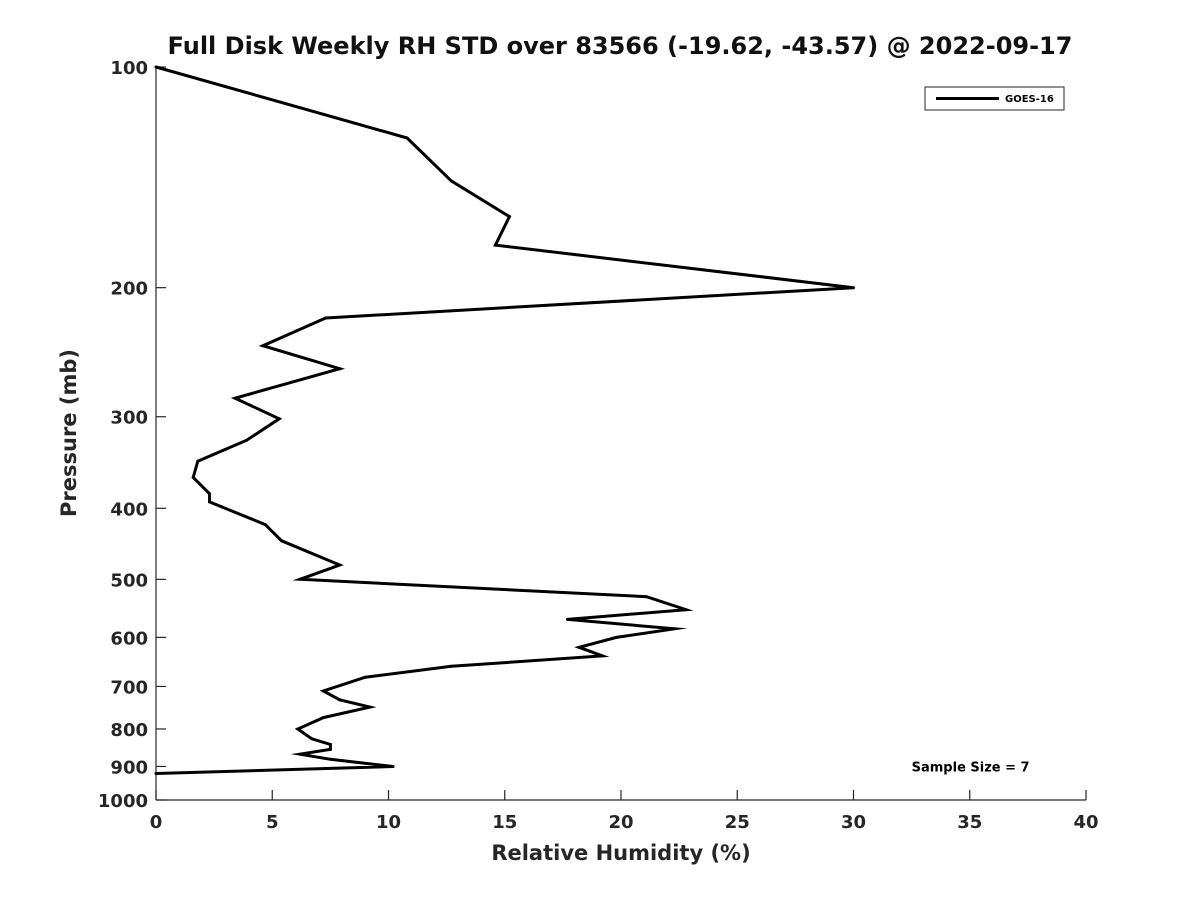  What do you see at coordinates (129, 767) in the screenshot?
I see `y-tick-label: 900` at bounding box center [129, 767].